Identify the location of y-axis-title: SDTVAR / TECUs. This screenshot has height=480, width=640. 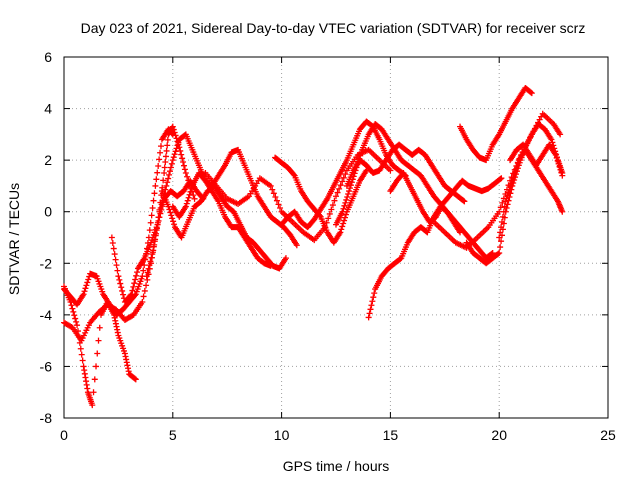
(14, 239).